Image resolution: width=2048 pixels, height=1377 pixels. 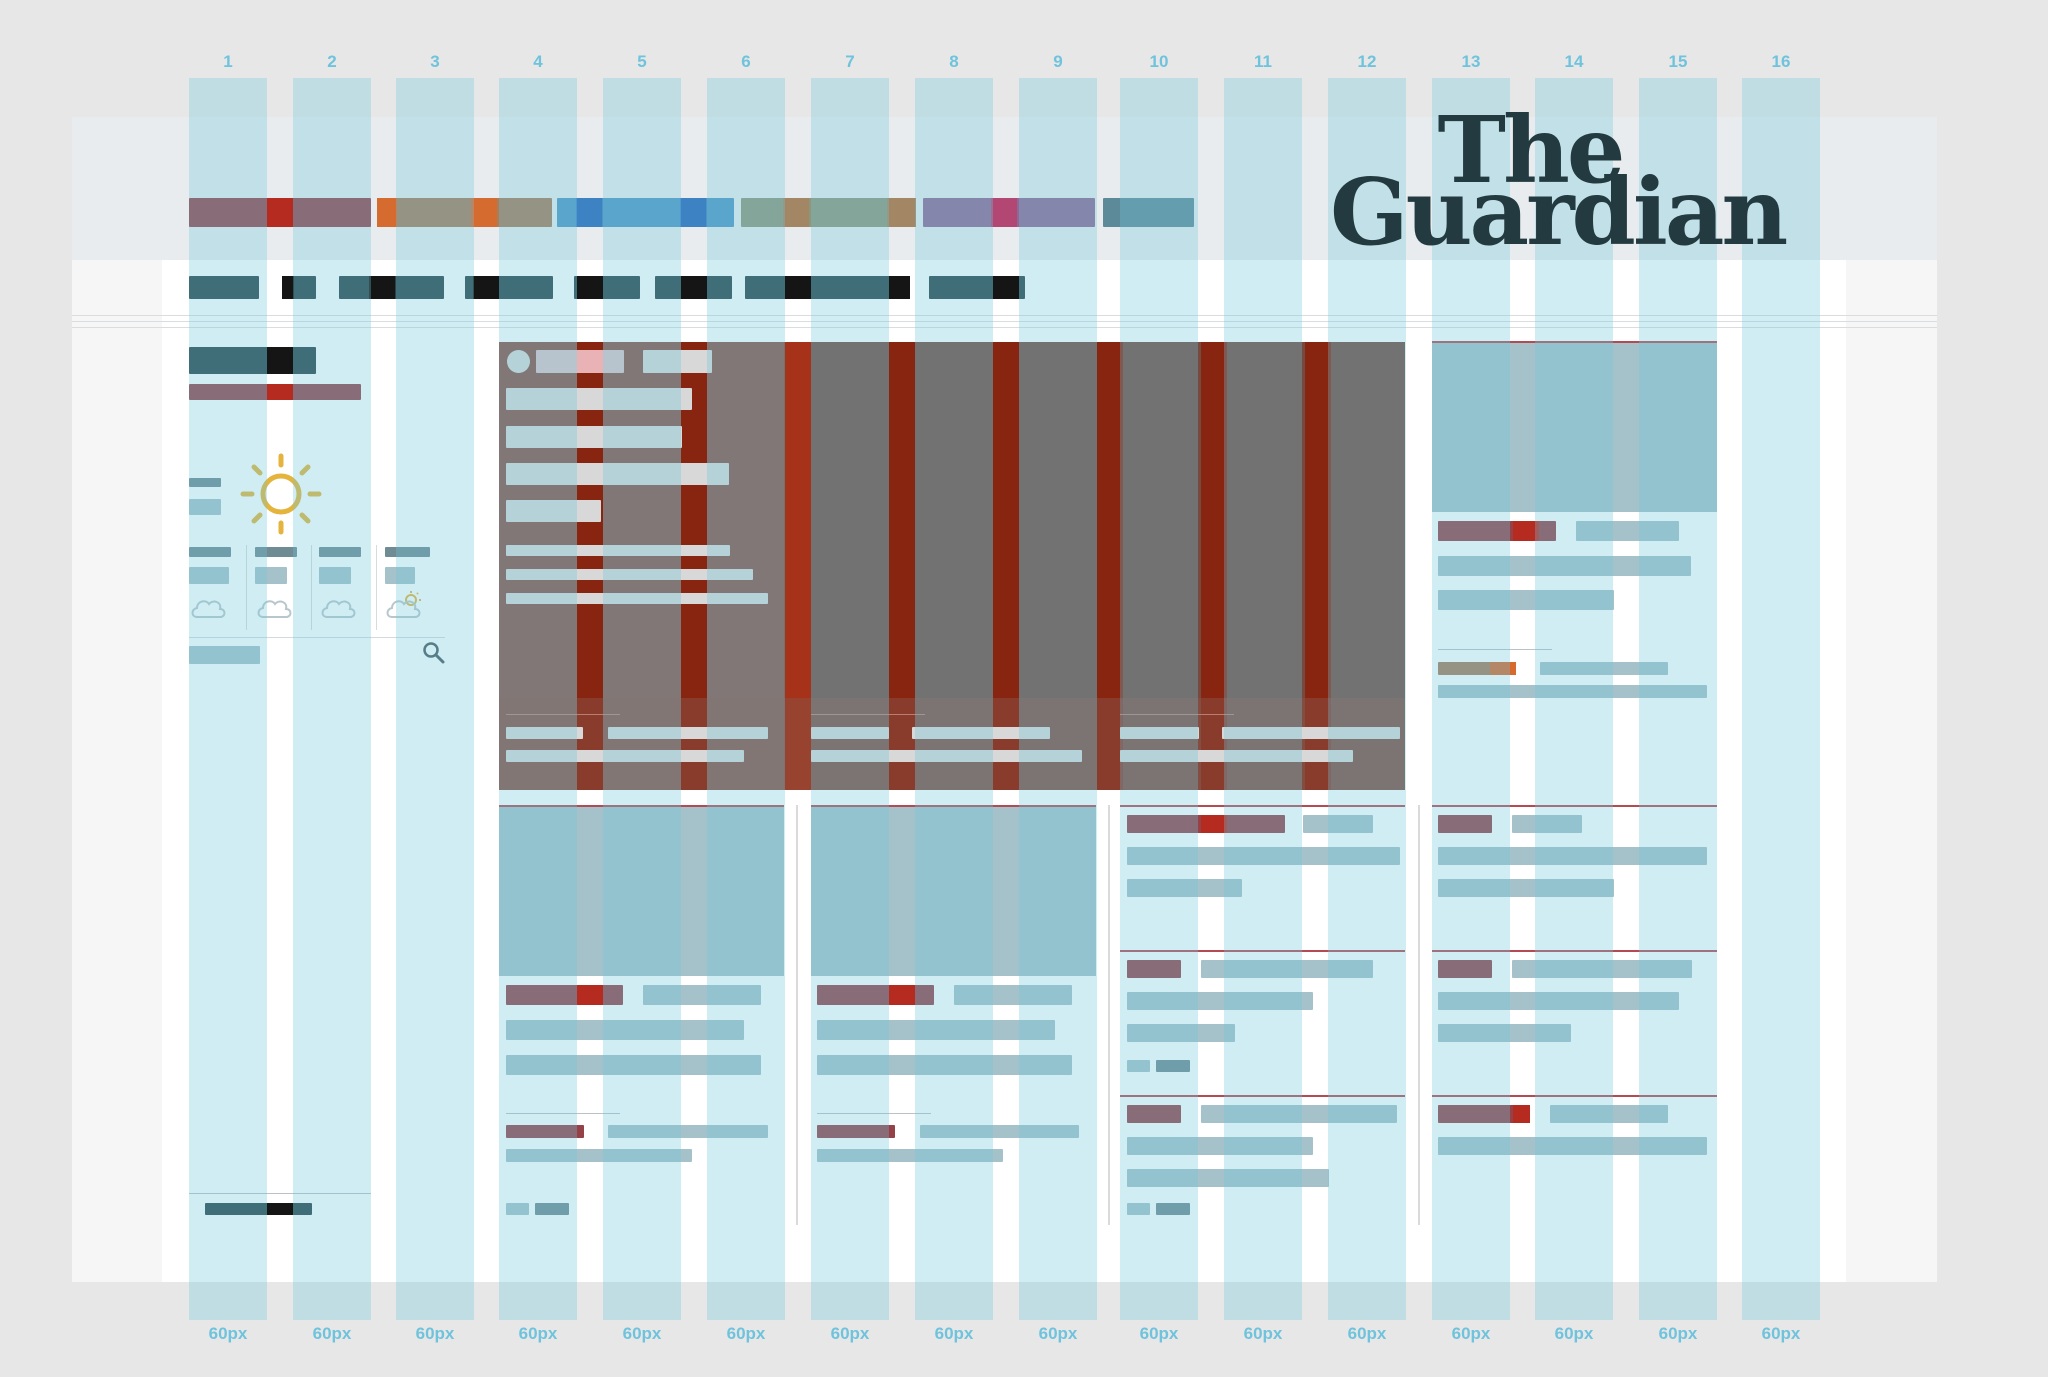 What do you see at coordinates (224, 655) in the screenshot?
I see `search-label` at bounding box center [224, 655].